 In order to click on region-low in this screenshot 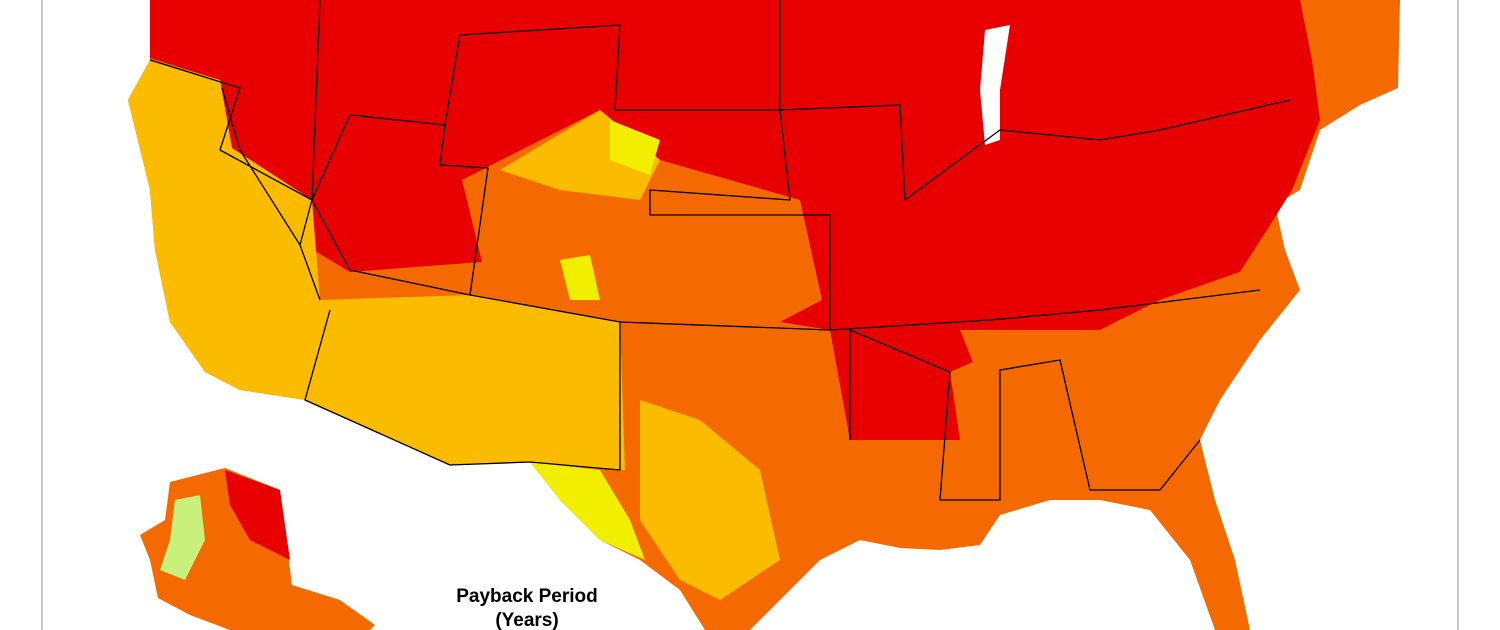, I will do `click(587, 511)`.